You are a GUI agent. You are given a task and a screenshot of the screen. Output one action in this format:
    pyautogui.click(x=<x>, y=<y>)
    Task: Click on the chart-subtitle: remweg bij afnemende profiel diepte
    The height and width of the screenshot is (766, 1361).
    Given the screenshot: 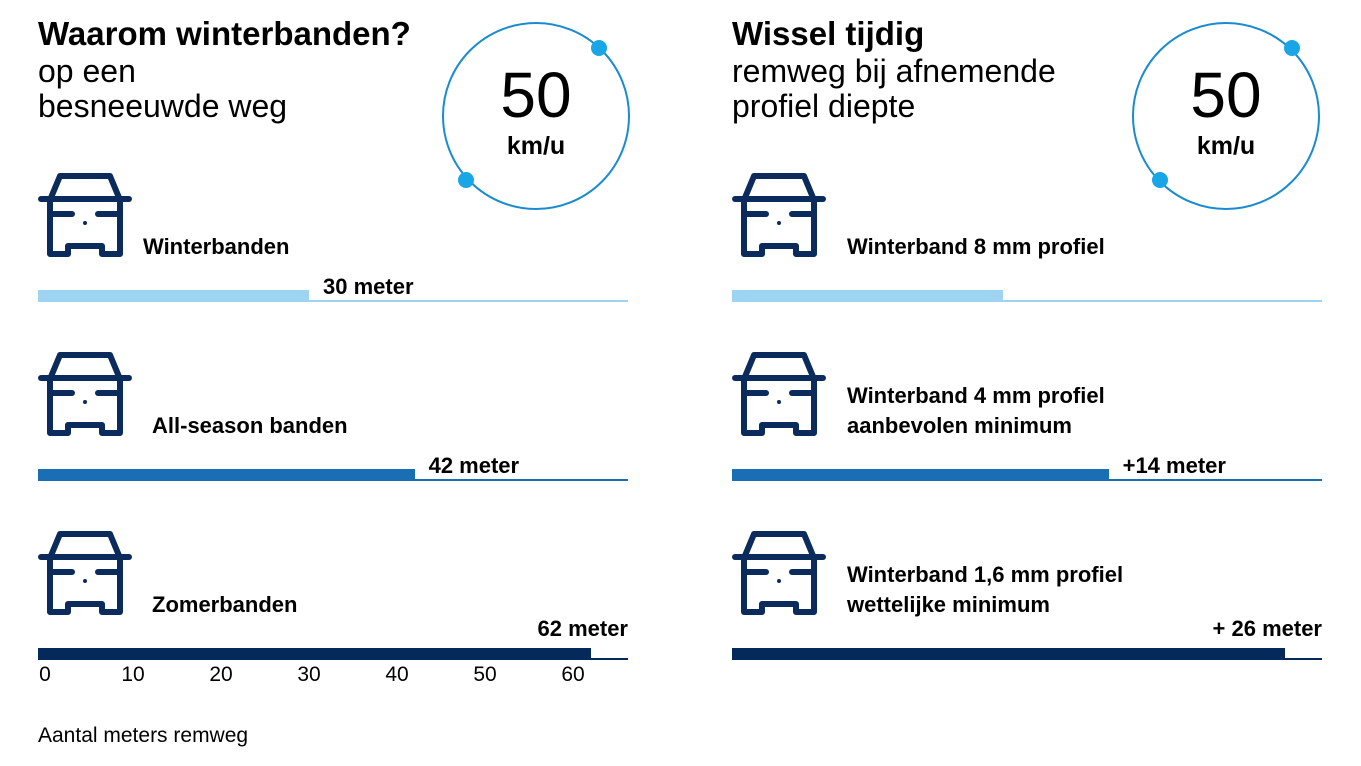 What is the action you would take?
    pyautogui.click(x=894, y=89)
    